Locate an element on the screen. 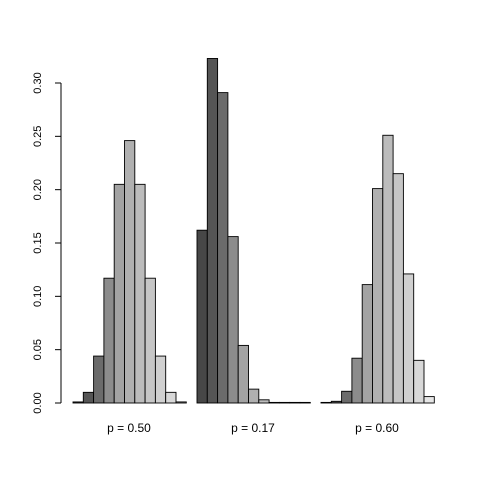  y-tick-label-6: 0.30 is located at coordinates (38, 82).